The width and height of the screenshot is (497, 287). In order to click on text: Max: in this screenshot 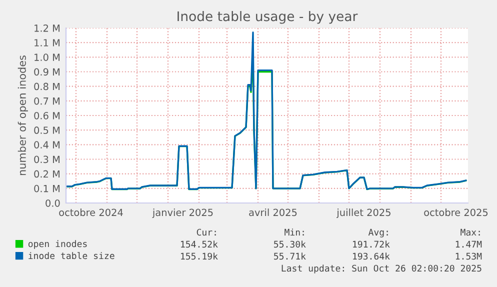, I will do `click(470, 232)`.